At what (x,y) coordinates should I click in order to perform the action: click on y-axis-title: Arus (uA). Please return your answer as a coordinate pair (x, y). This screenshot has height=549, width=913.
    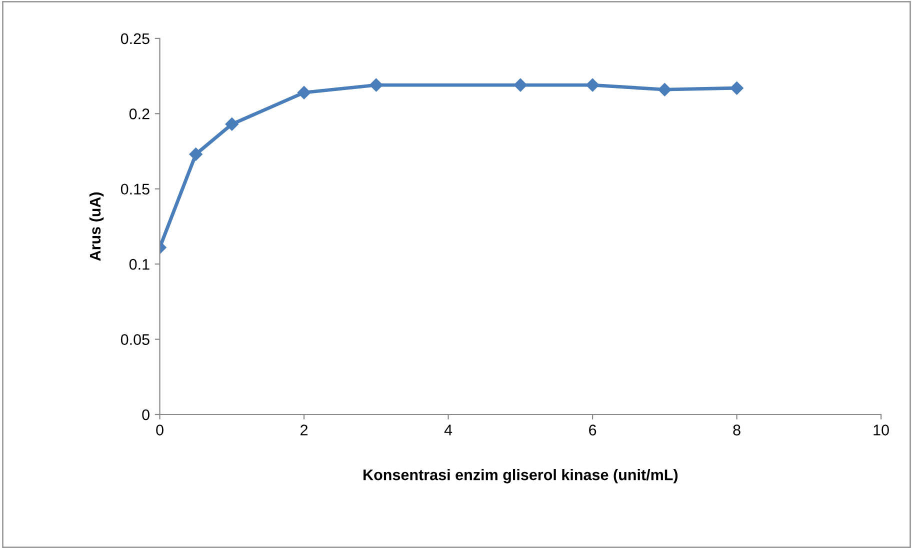
    Looking at the image, I should click on (96, 226).